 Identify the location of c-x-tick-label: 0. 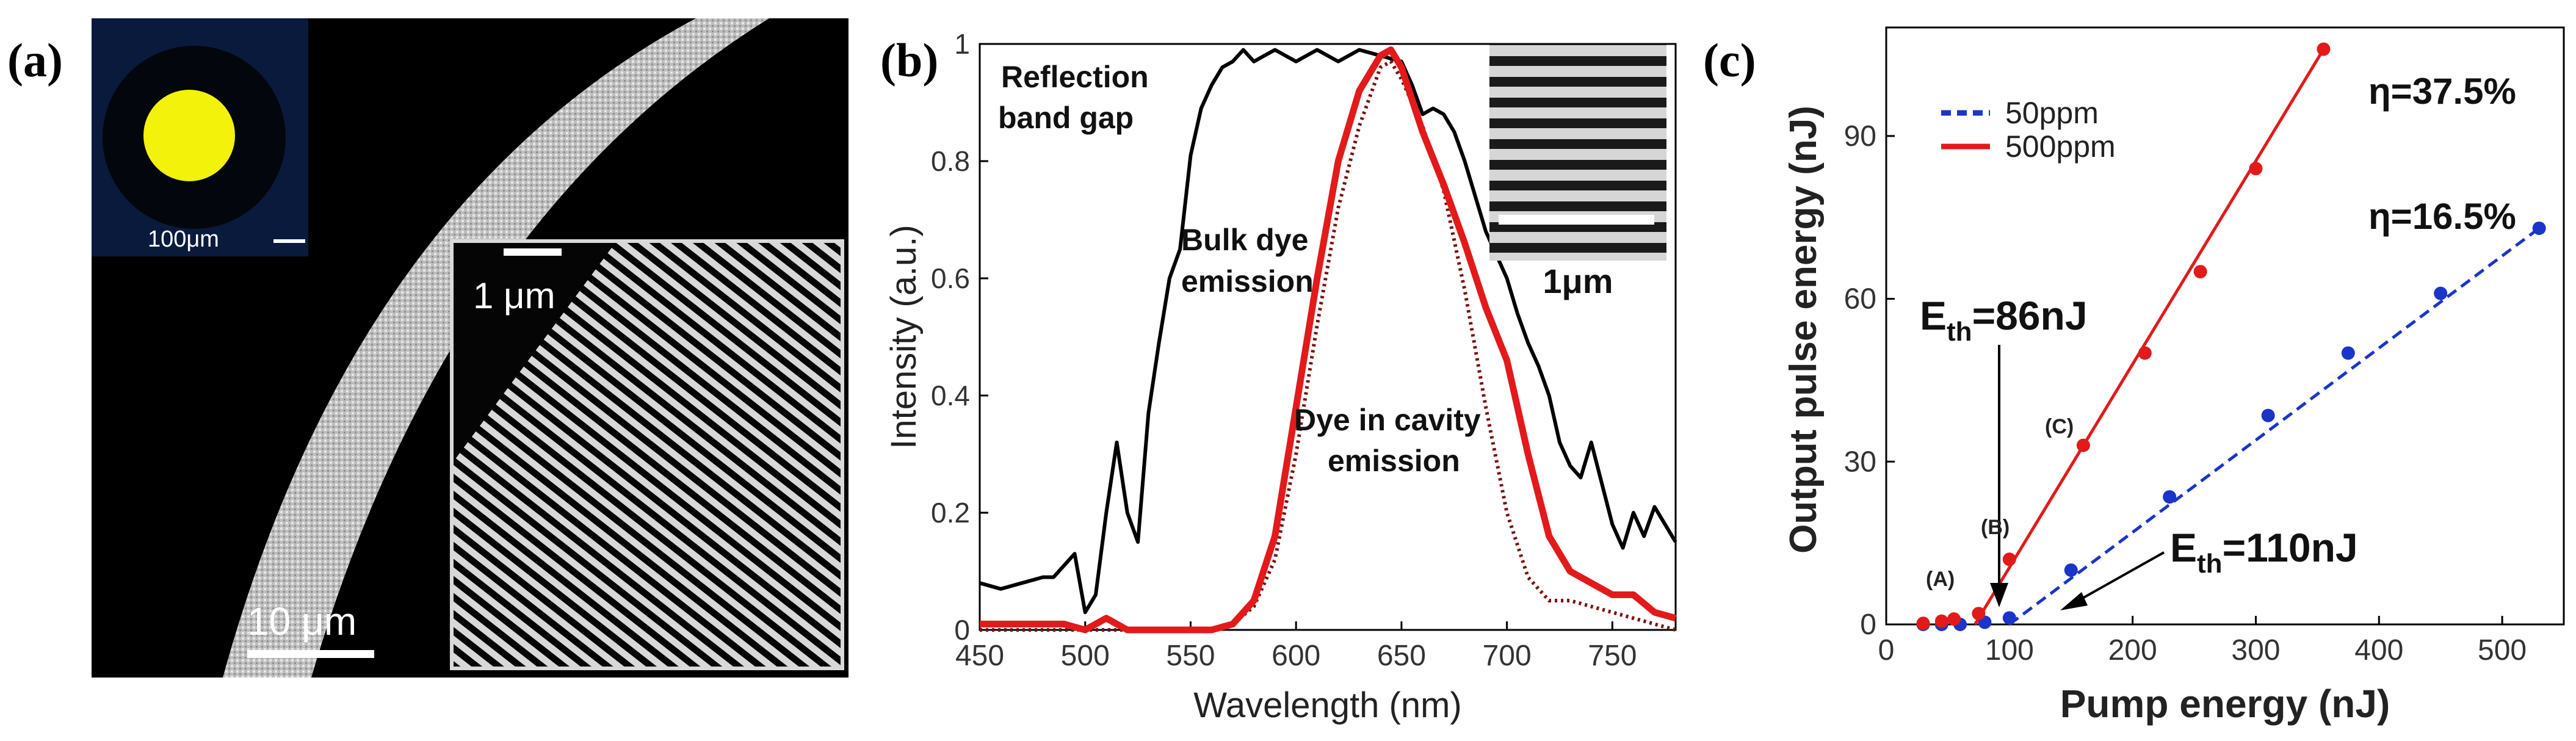
(1886, 650).